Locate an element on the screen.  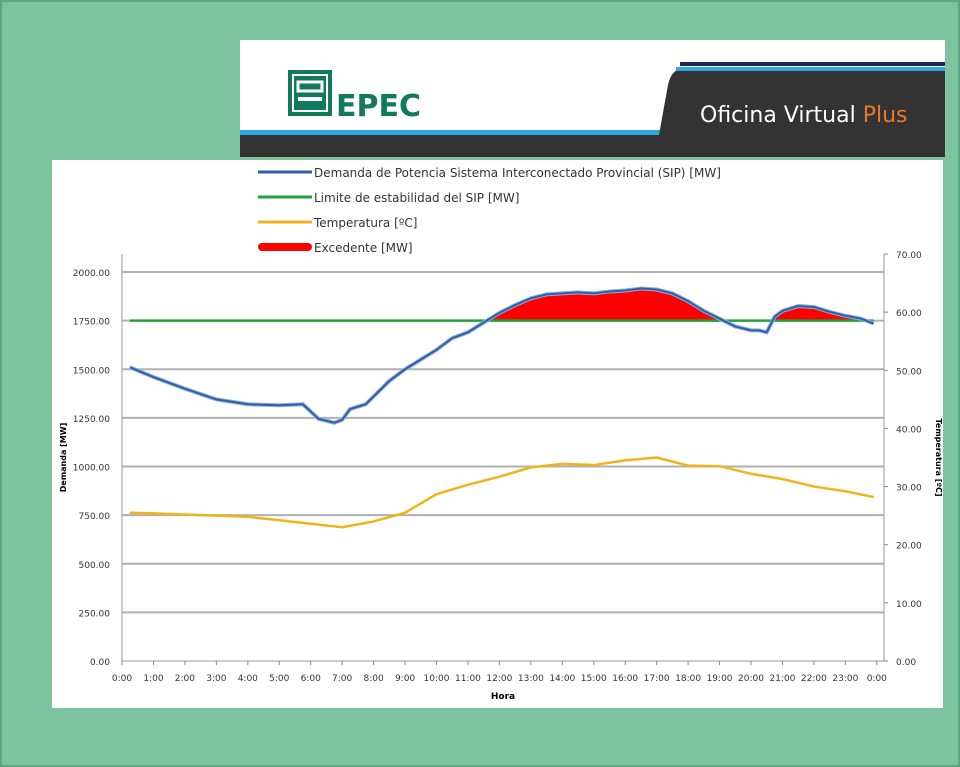
x-tick-label: 16:00 is located at coordinates (625, 679).